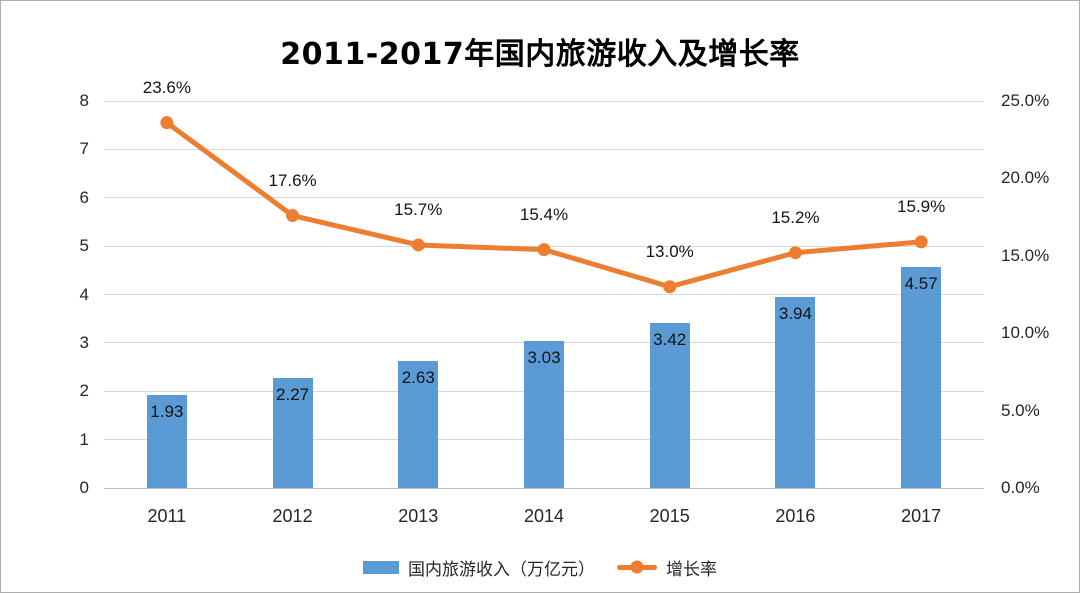 This screenshot has height=593, width=1080. What do you see at coordinates (292, 433) in the screenshot?
I see `bar-2012` at bounding box center [292, 433].